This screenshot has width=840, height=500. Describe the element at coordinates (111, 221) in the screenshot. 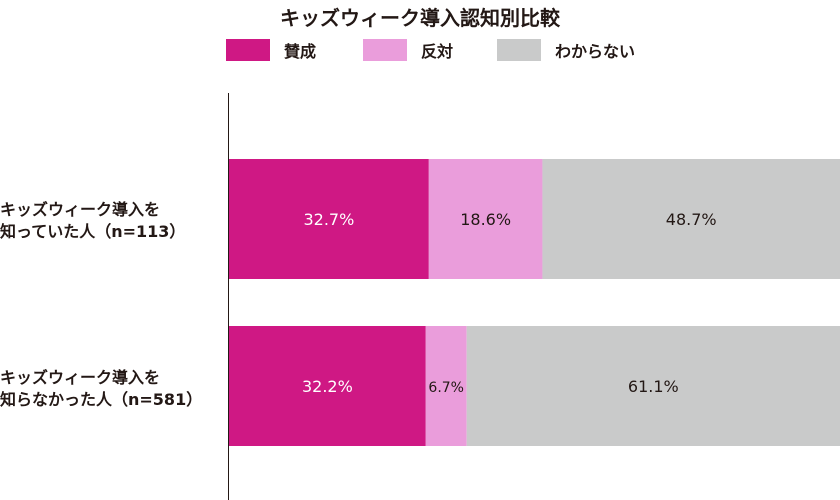

I see `category-label-aware: キッズウィーク導入を 知っていた人（n=113）` at that location.